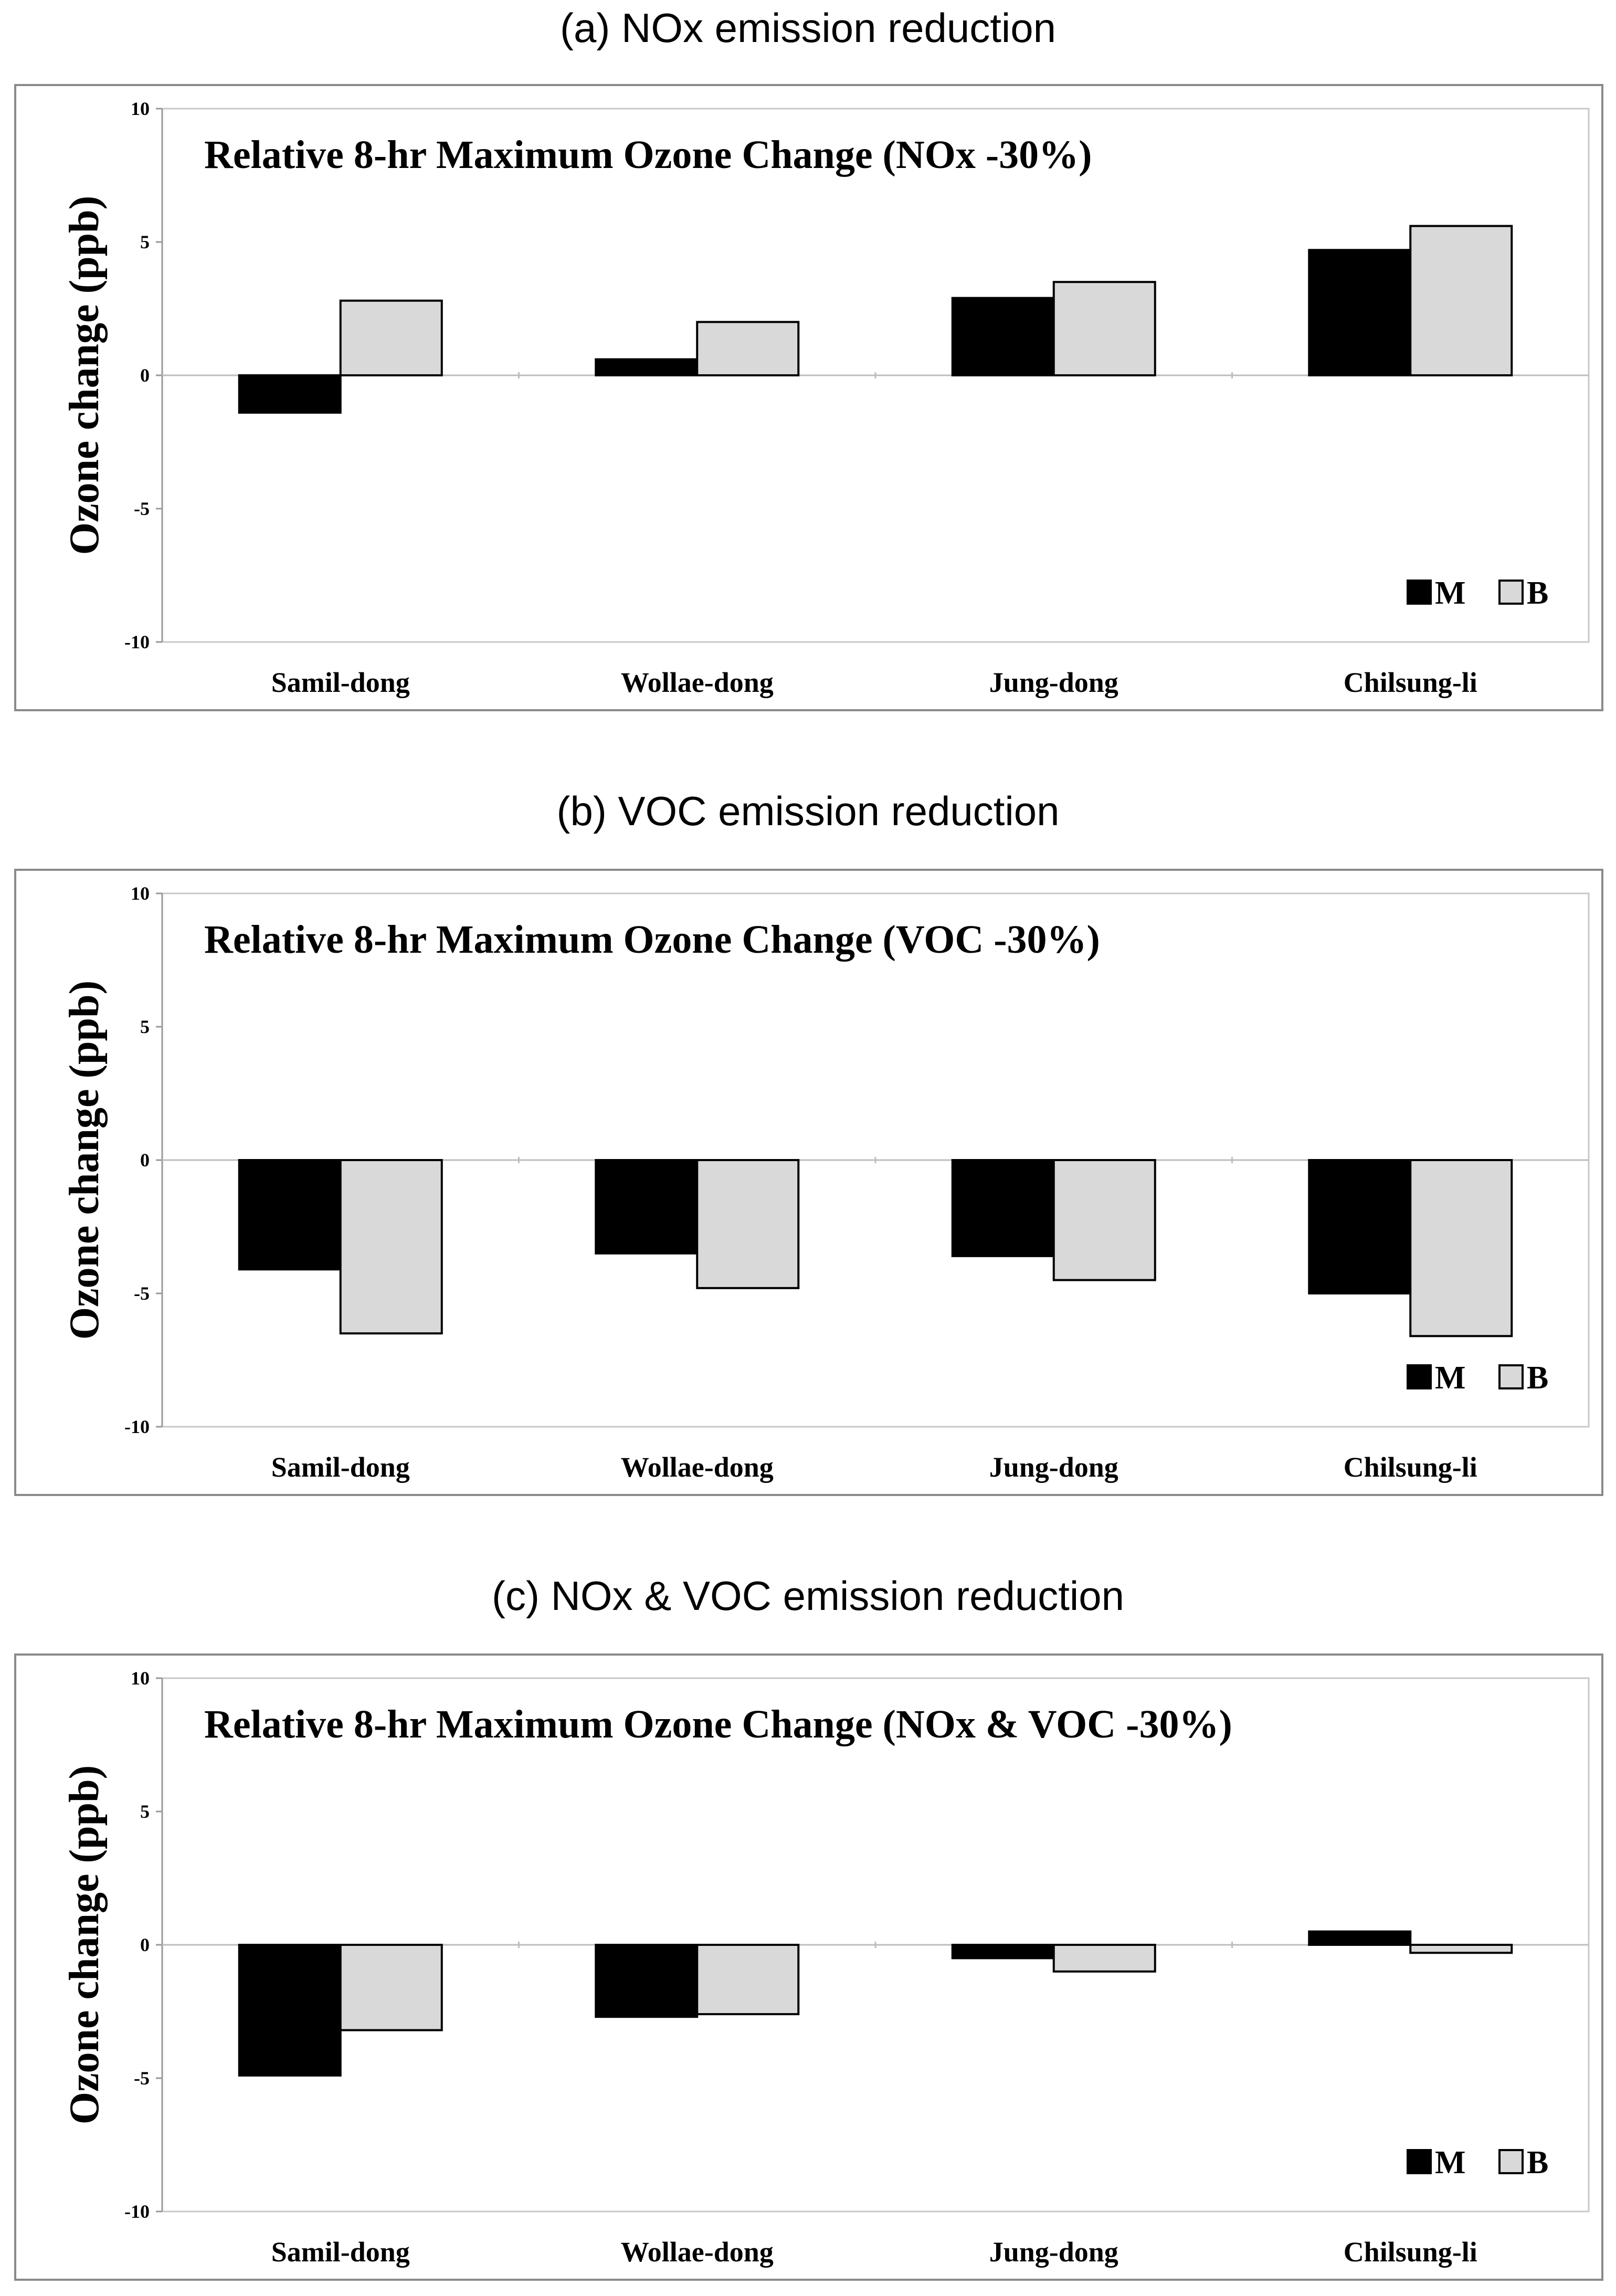  Describe the element at coordinates (808, 811) in the screenshot. I see `panel-b-caption: (b) VOC emission reduction` at that location.